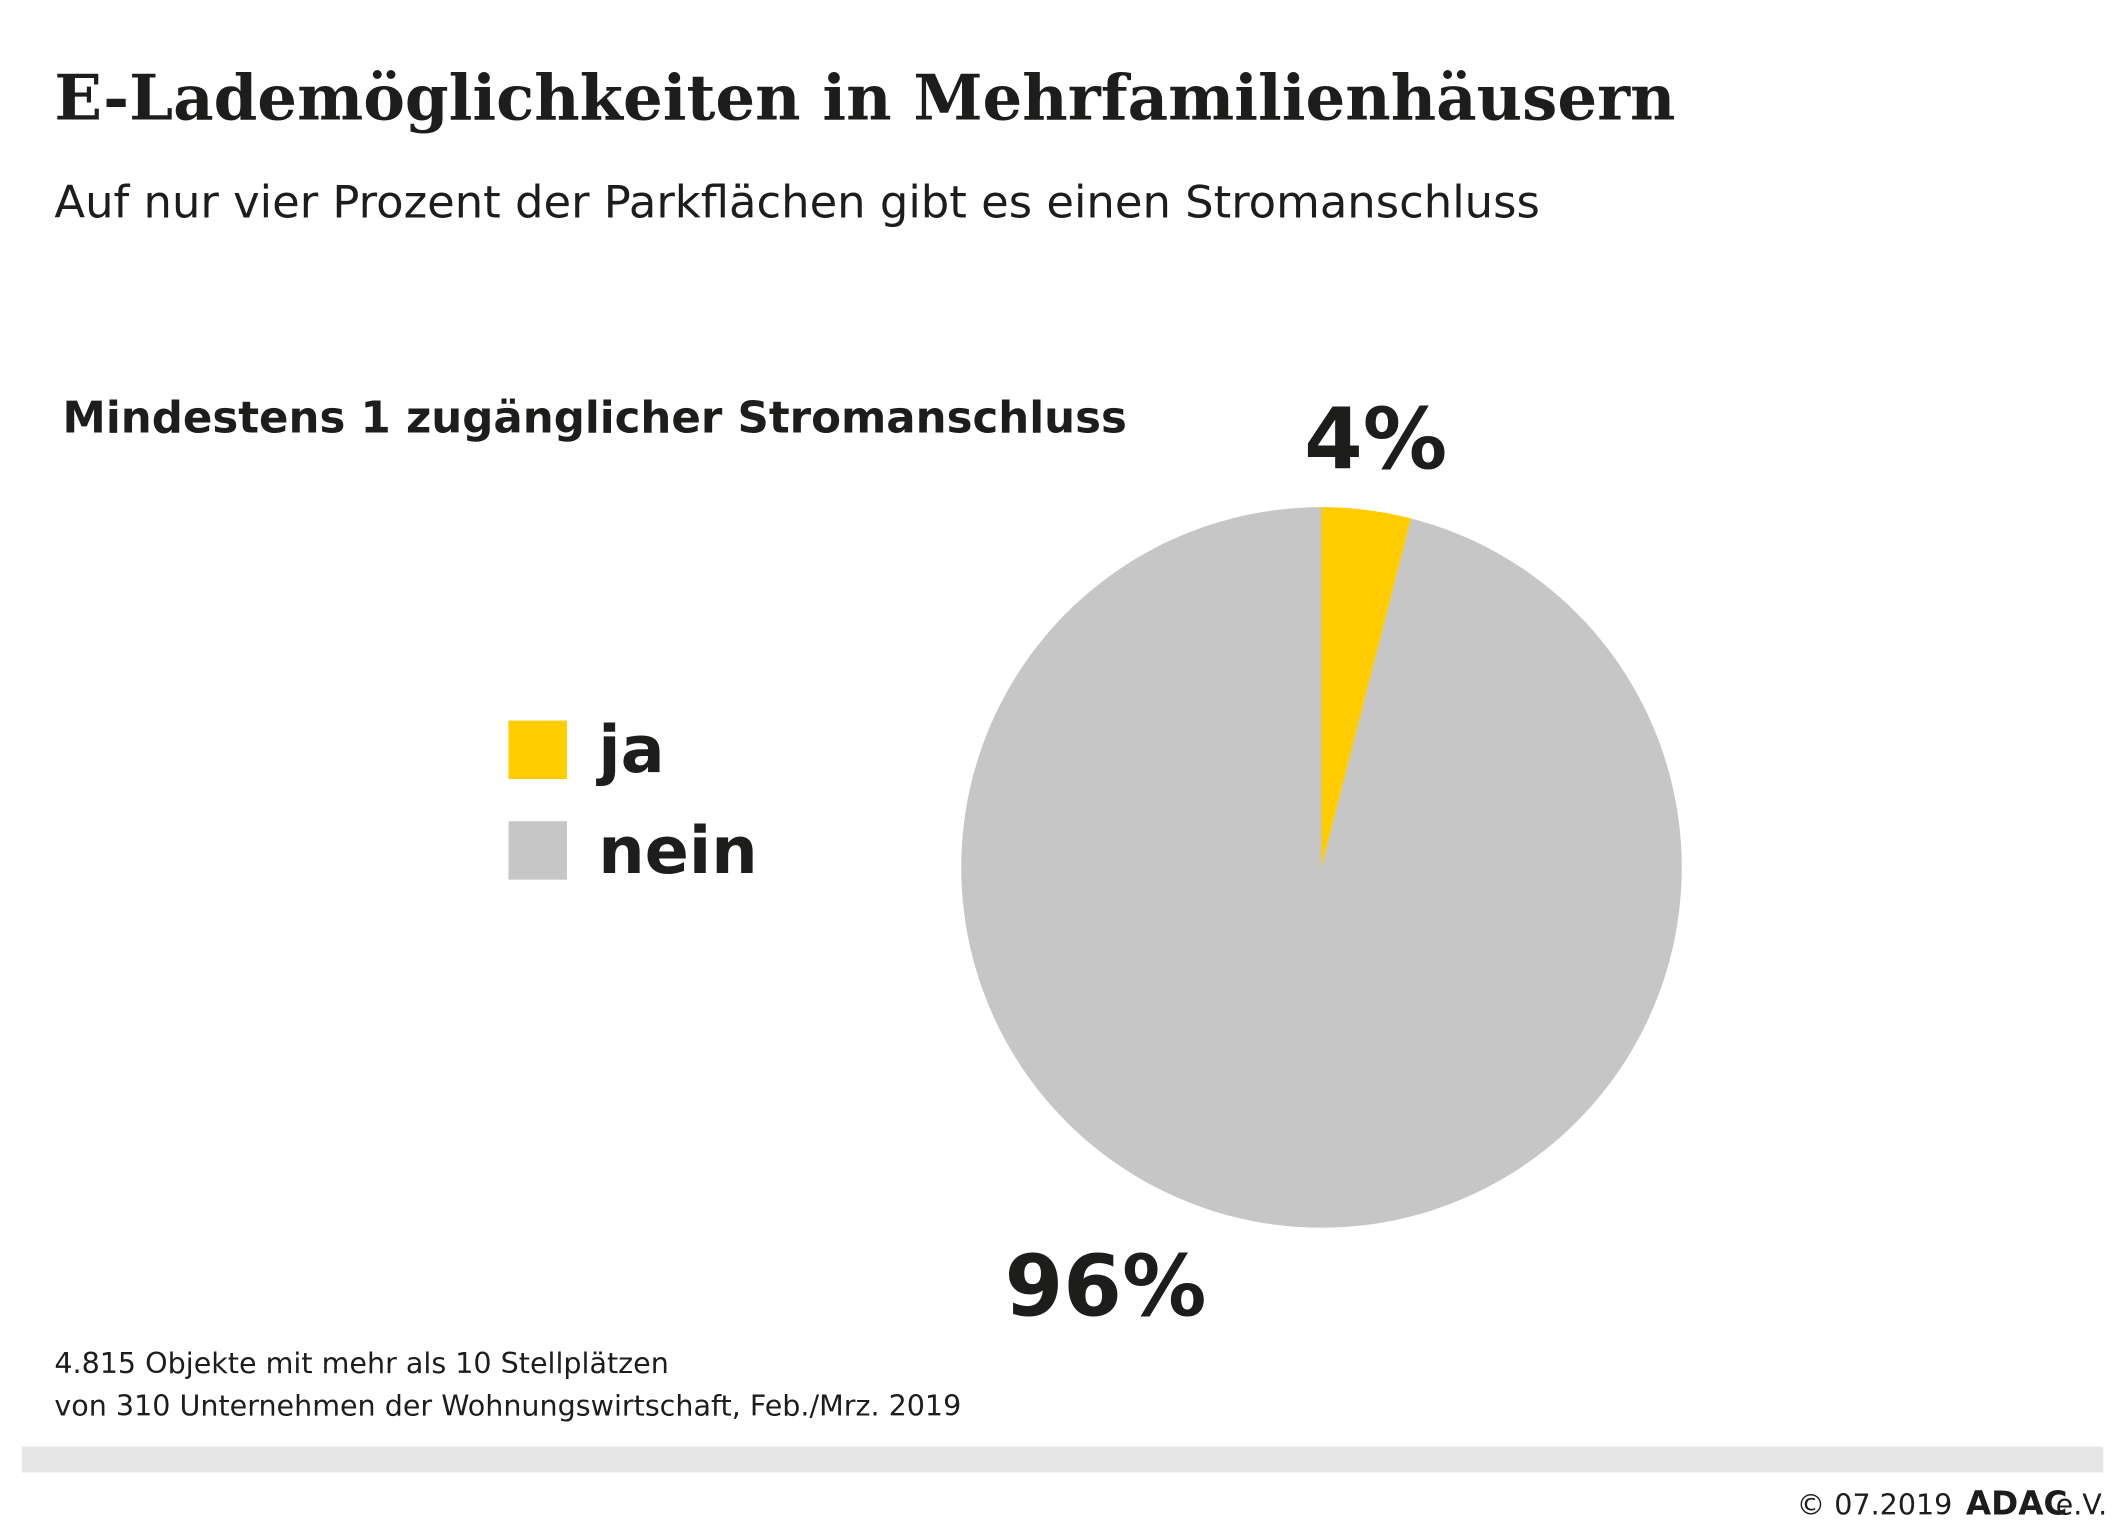 This screenshot has width=2125, height=1535. I want to click on data-label: 96%, so click(1106, 1286).